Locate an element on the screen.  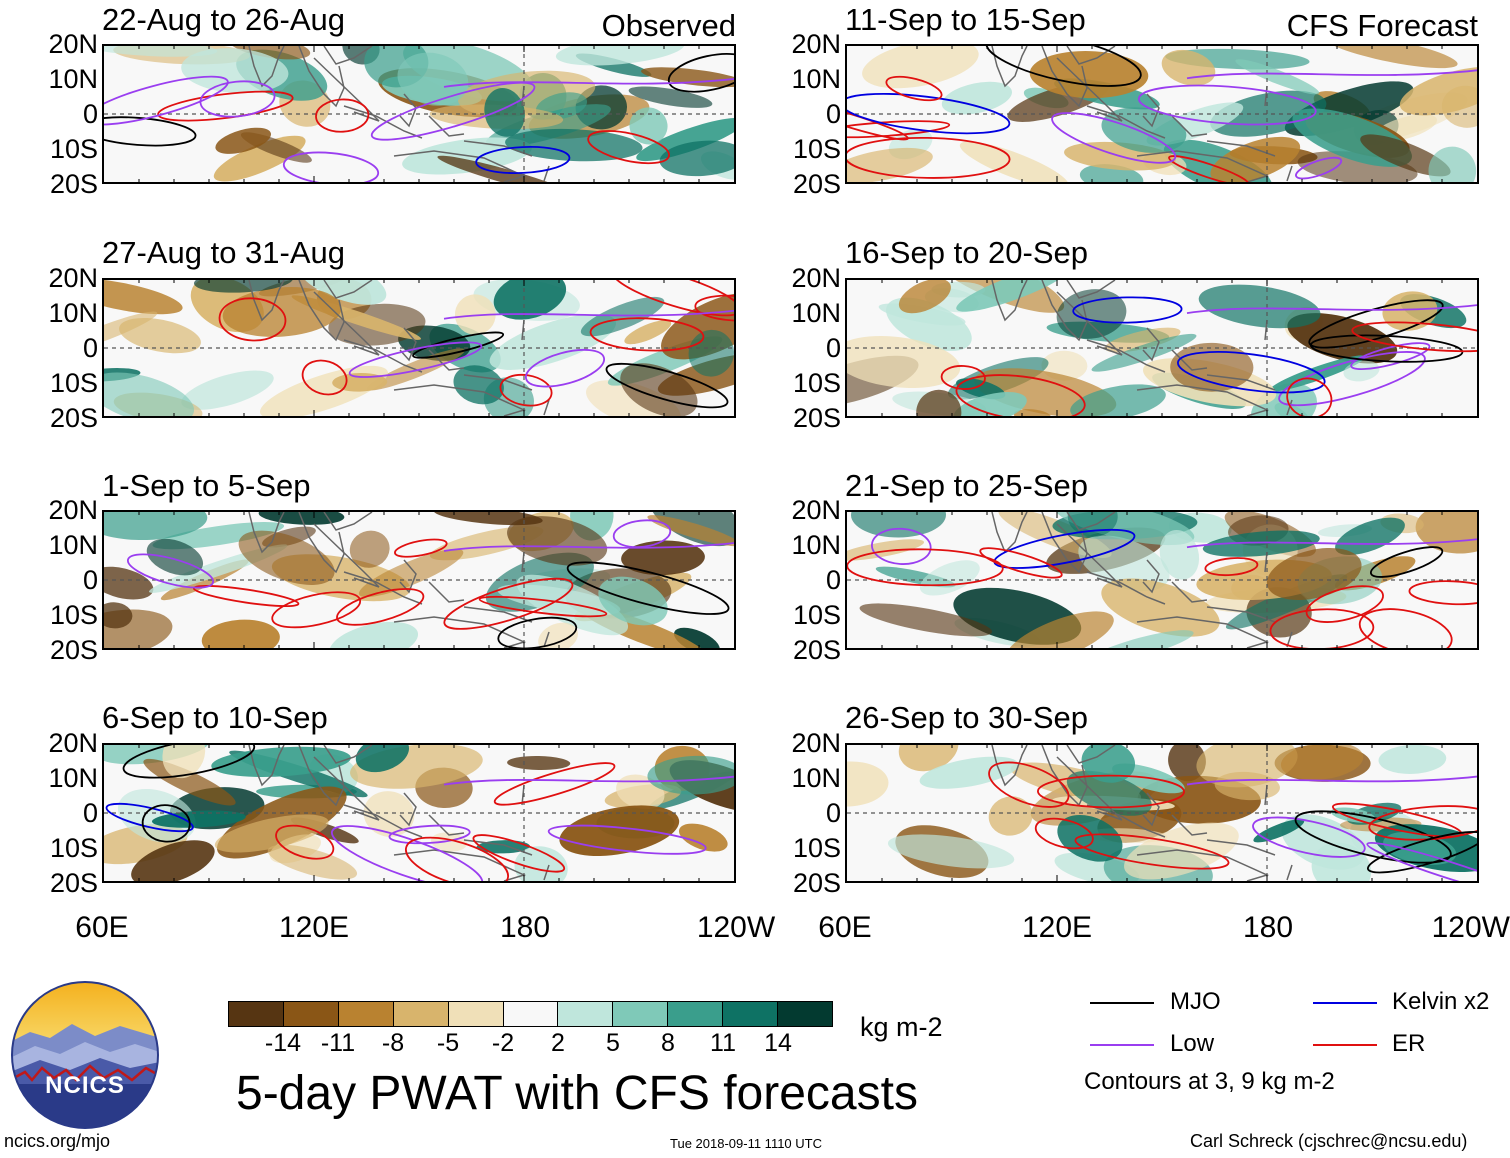
lon-tick-label: 180 is located at coordinates (1268, 927).